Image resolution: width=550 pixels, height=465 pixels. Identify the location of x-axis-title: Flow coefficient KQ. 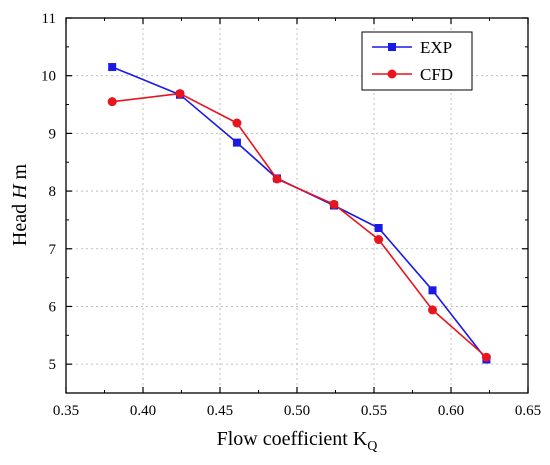
(297, 441).